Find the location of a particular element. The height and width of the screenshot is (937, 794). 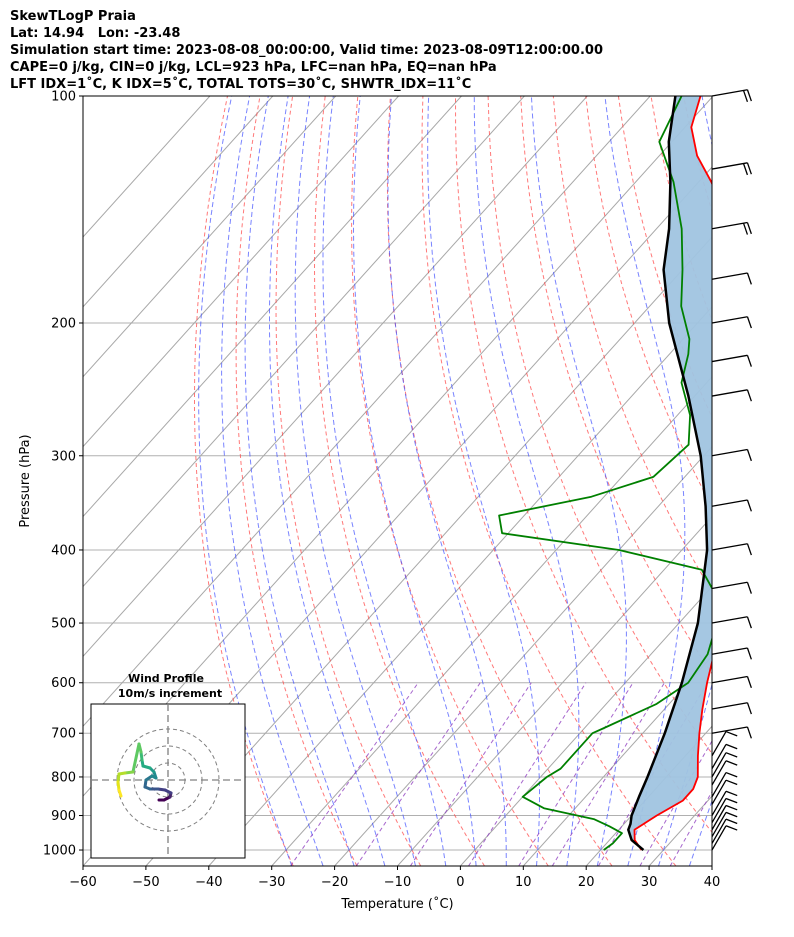

hodograph-trace is located at coordinates (120, 793).